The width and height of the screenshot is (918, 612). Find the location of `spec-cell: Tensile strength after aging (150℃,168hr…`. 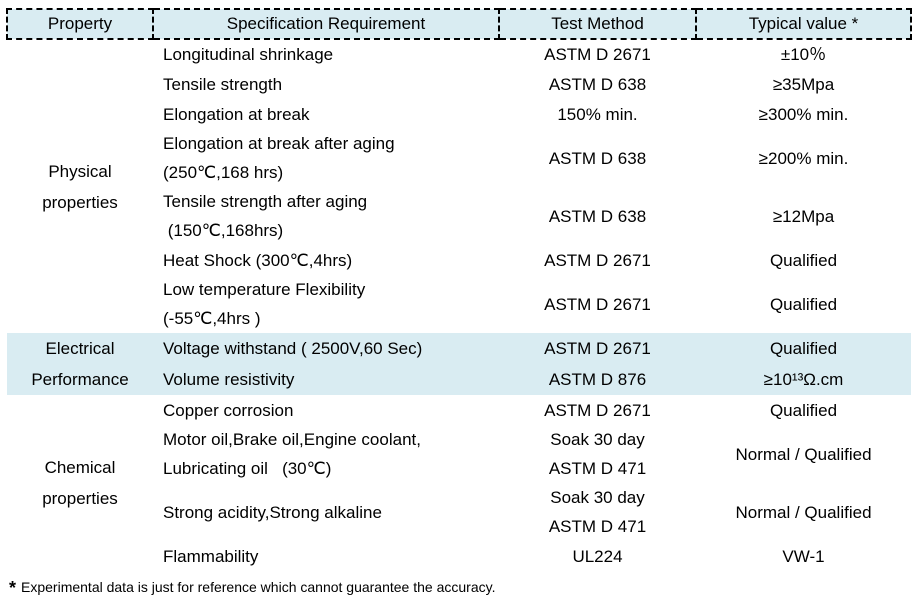

spec-cell: Tensile strength after aging (150℃,168hr… is located at coordinates (265, 216).